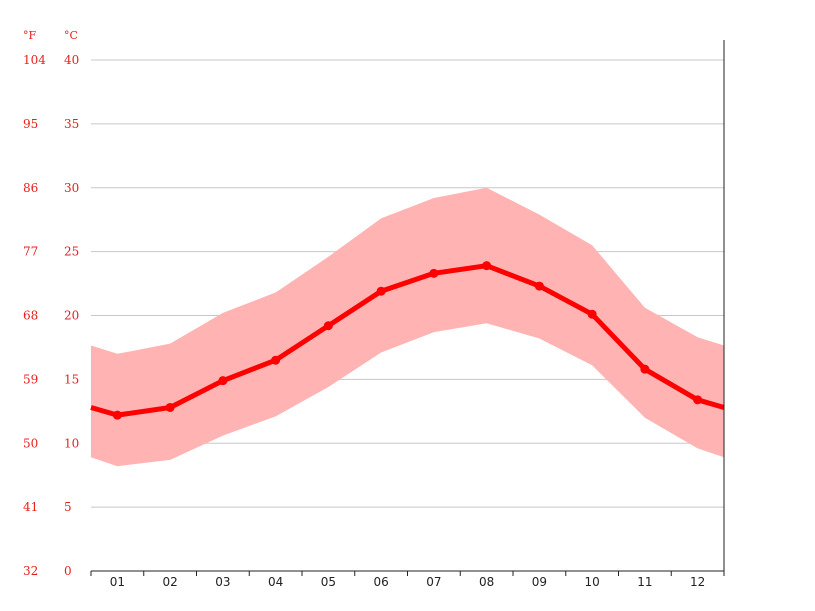 The image size is (815, 611). What do you see at coordinates (169, 582) in the screenshot?
I see `month-label: 02` at bounding box center [169, 582].